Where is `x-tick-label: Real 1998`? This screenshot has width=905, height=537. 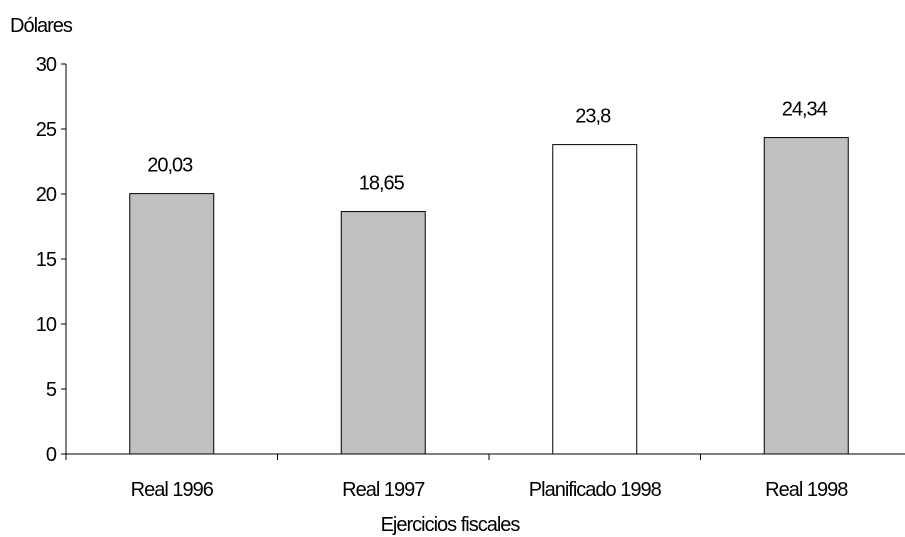 x-tick-label: Real 1998 is located at coordinates (806, 490).